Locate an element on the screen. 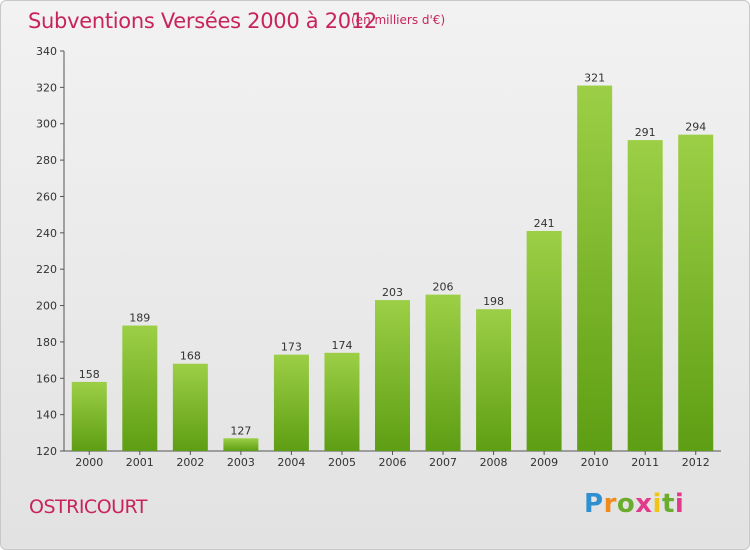 This screenshot has height=550, width=750. bar-2004 is located at coordinates (291, 402).